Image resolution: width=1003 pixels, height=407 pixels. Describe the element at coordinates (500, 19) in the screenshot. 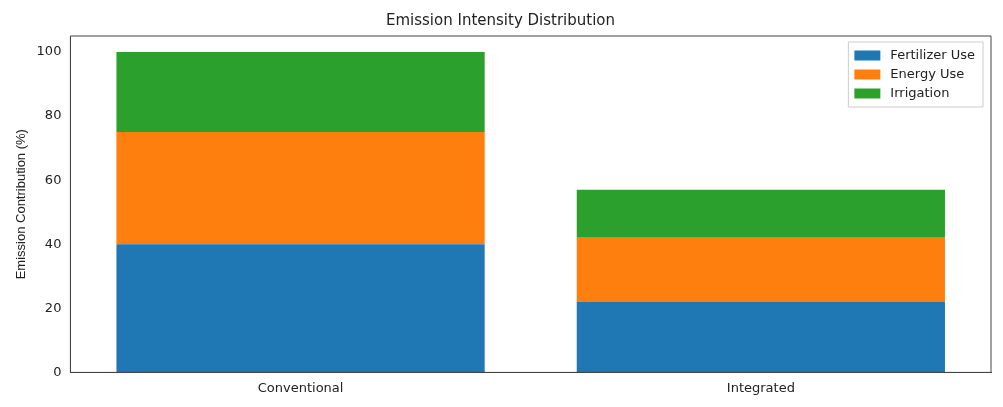

I see `chart-title: Emission Intensity Distribution` at that location.